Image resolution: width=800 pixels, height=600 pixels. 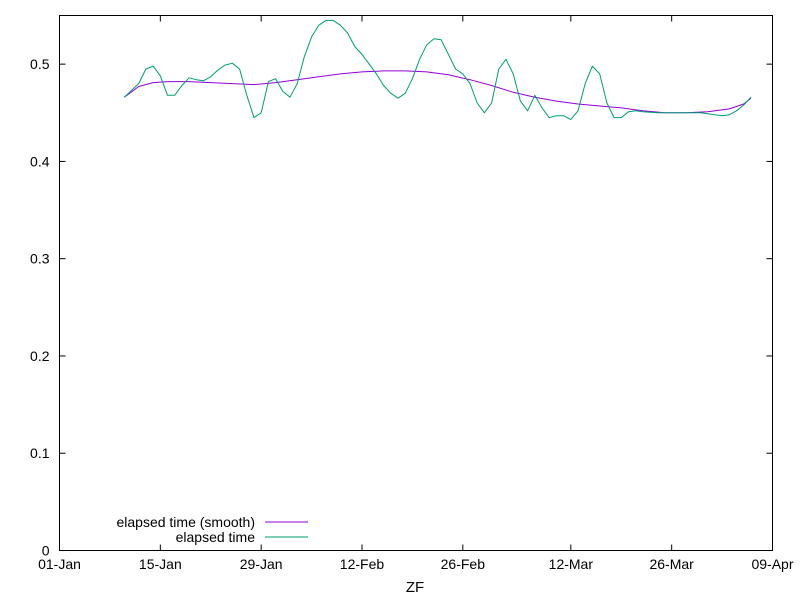 What do you see at coordinates (415, 587) in the screenshot?
I see `x-axis-title: ZF` at bounding box center [415, 587].